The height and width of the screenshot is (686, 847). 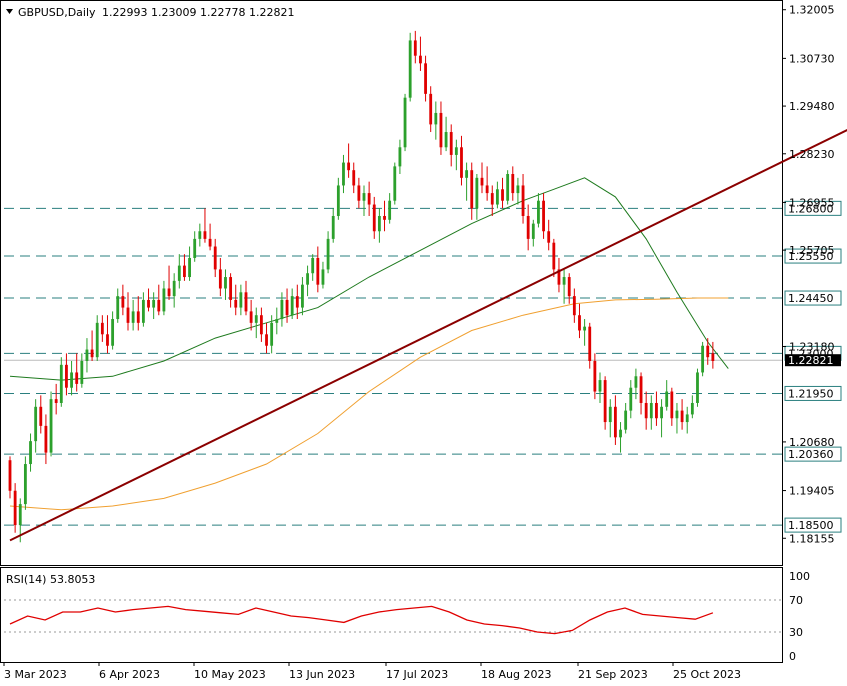 I want to click on rsi-line, so click(x=361, y=620).